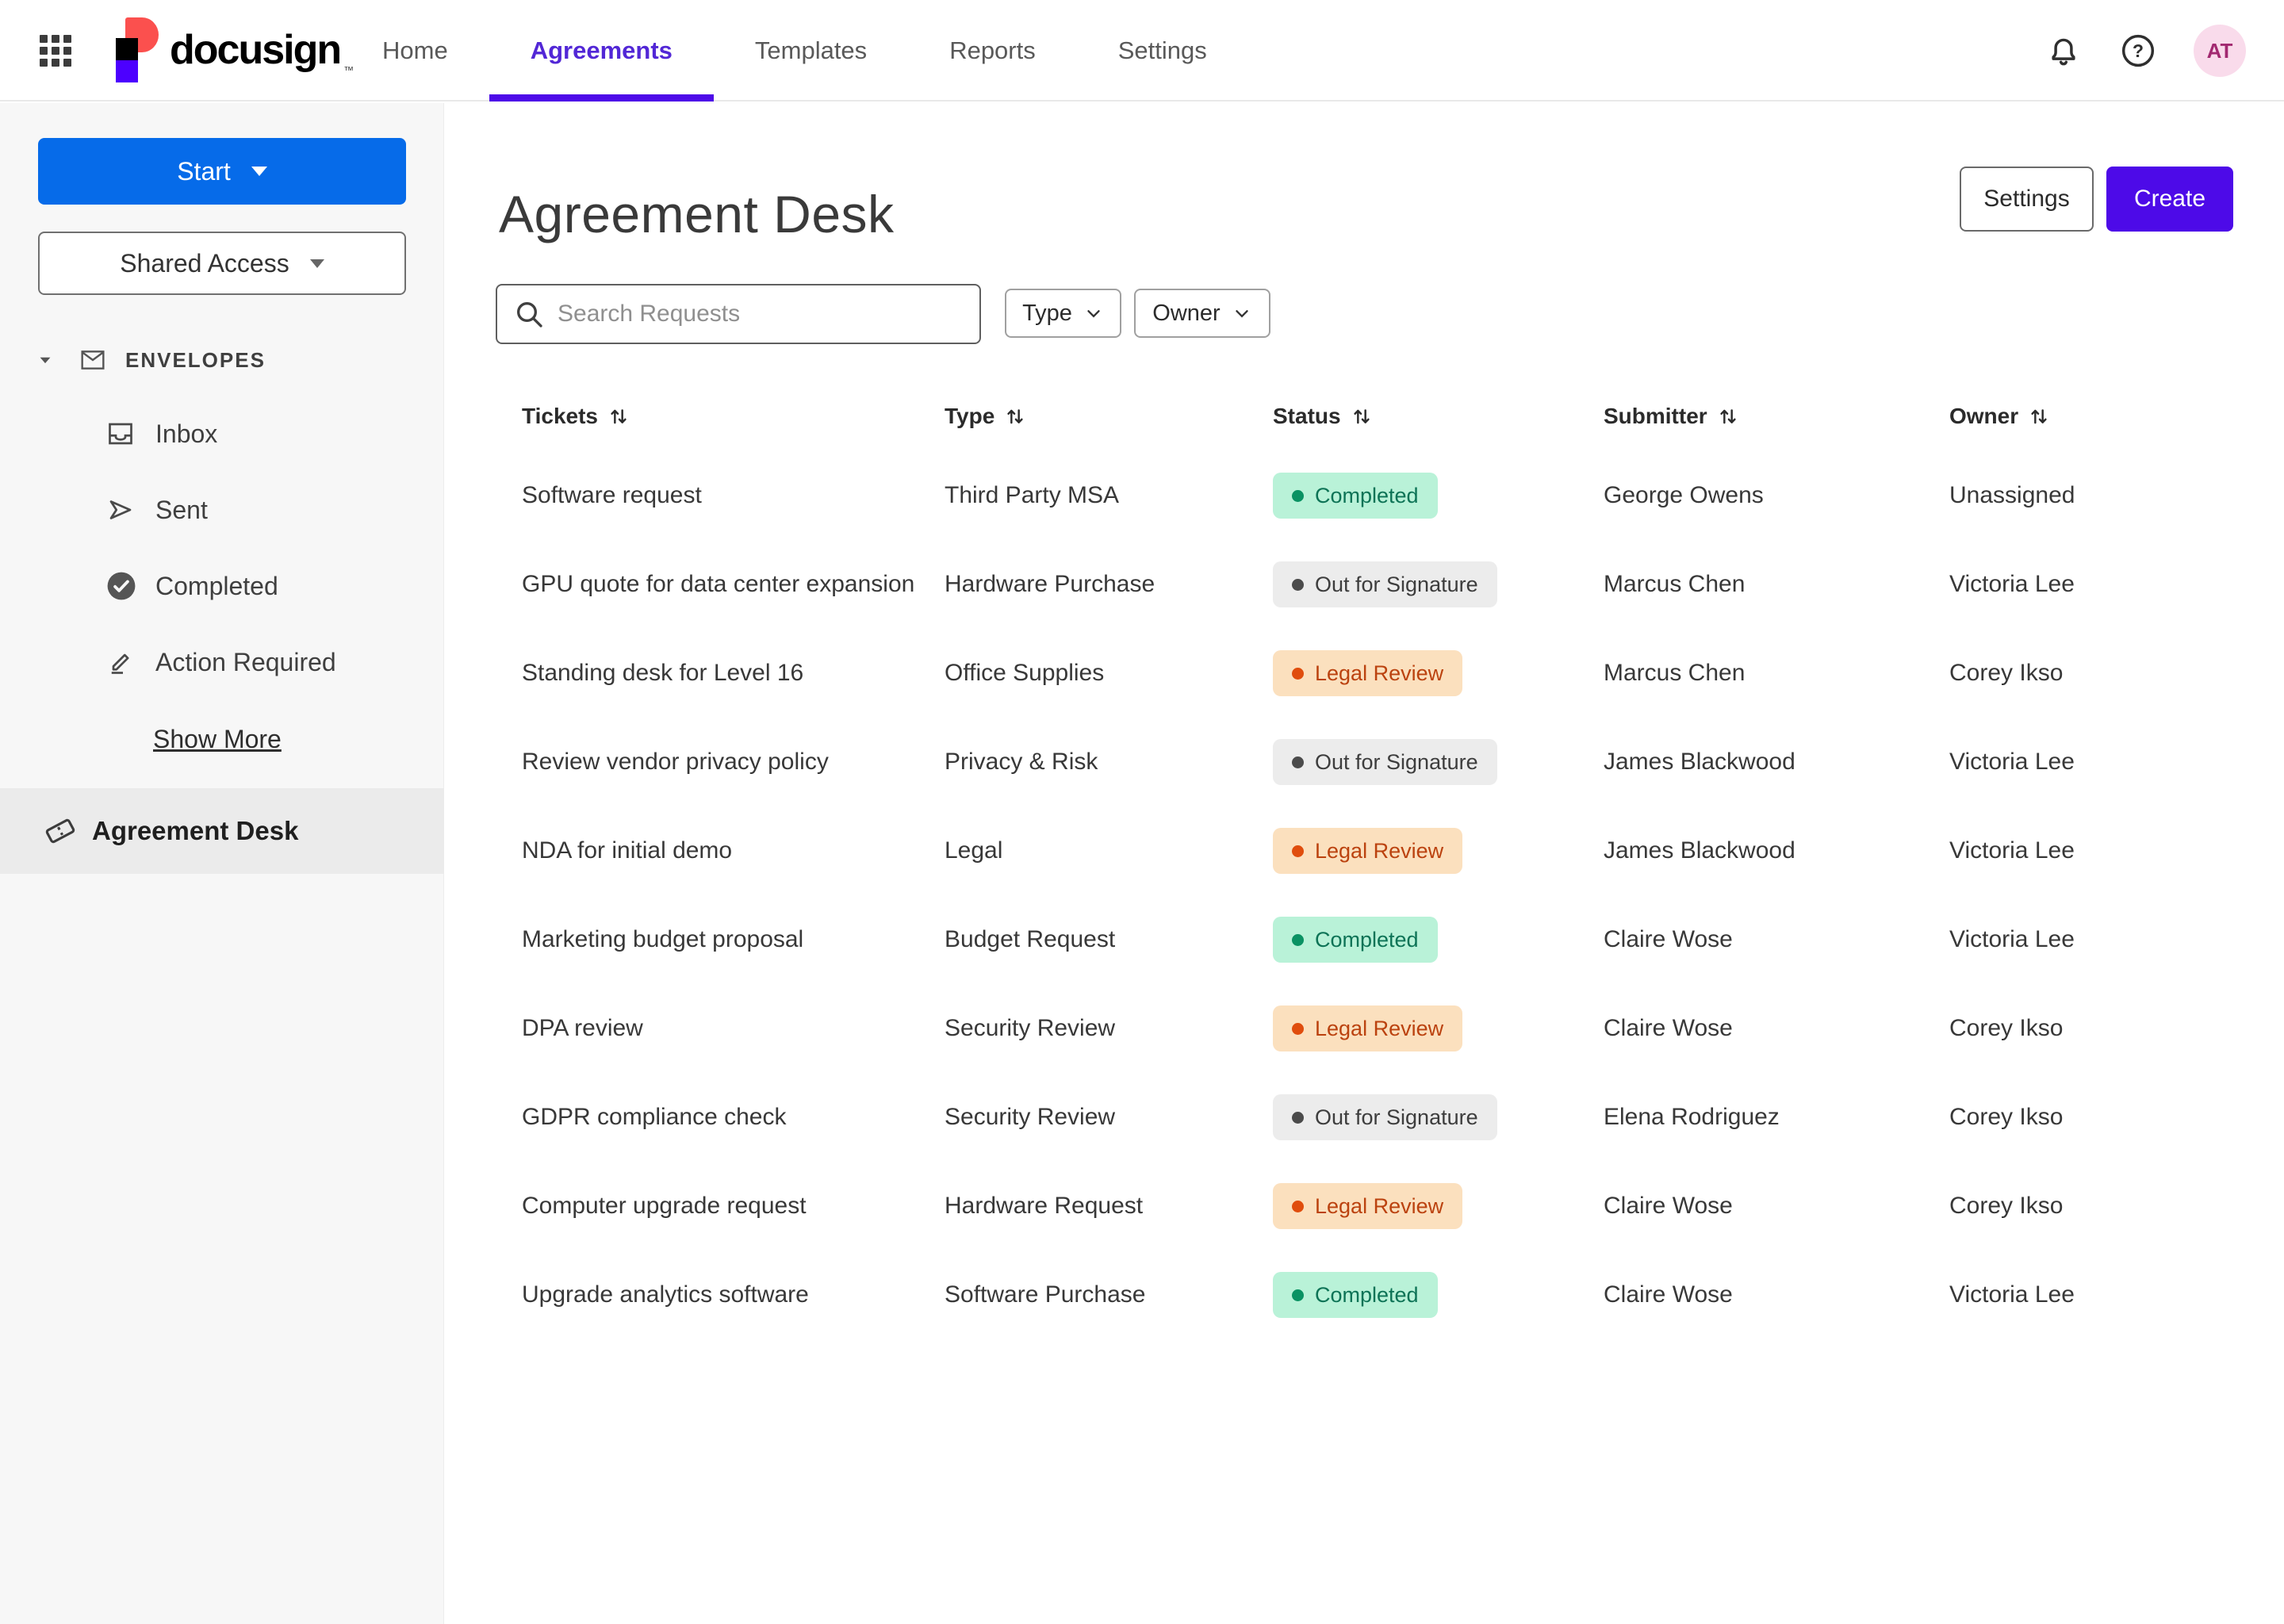  I want to click on owner-filter-button: Owner, so click(1202, 313).